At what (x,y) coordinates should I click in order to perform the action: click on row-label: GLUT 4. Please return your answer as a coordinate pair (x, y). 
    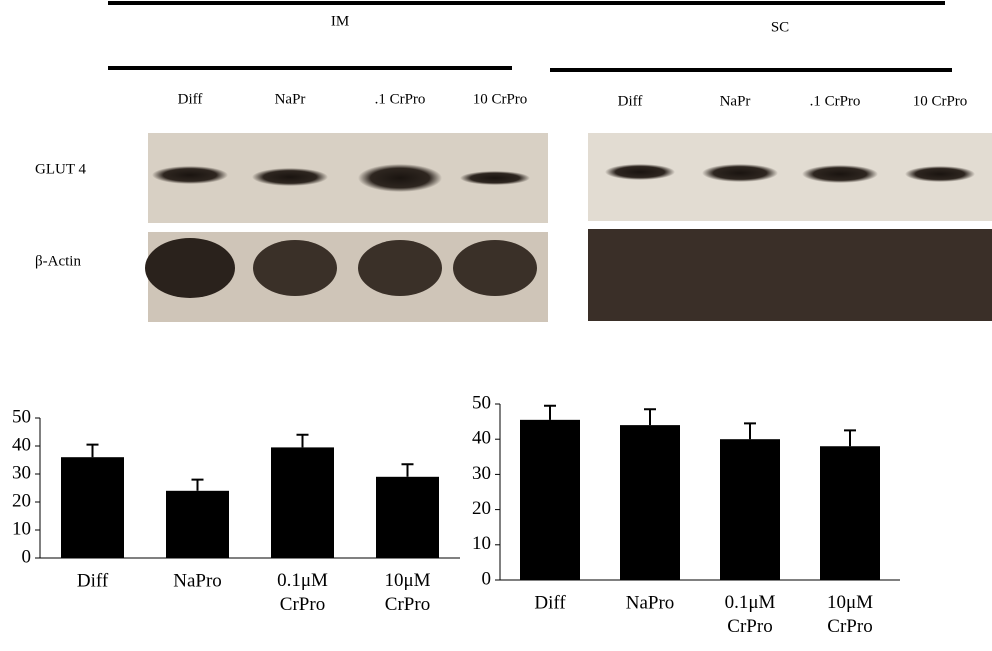
    Looking at the image, I should click on (60, 169).